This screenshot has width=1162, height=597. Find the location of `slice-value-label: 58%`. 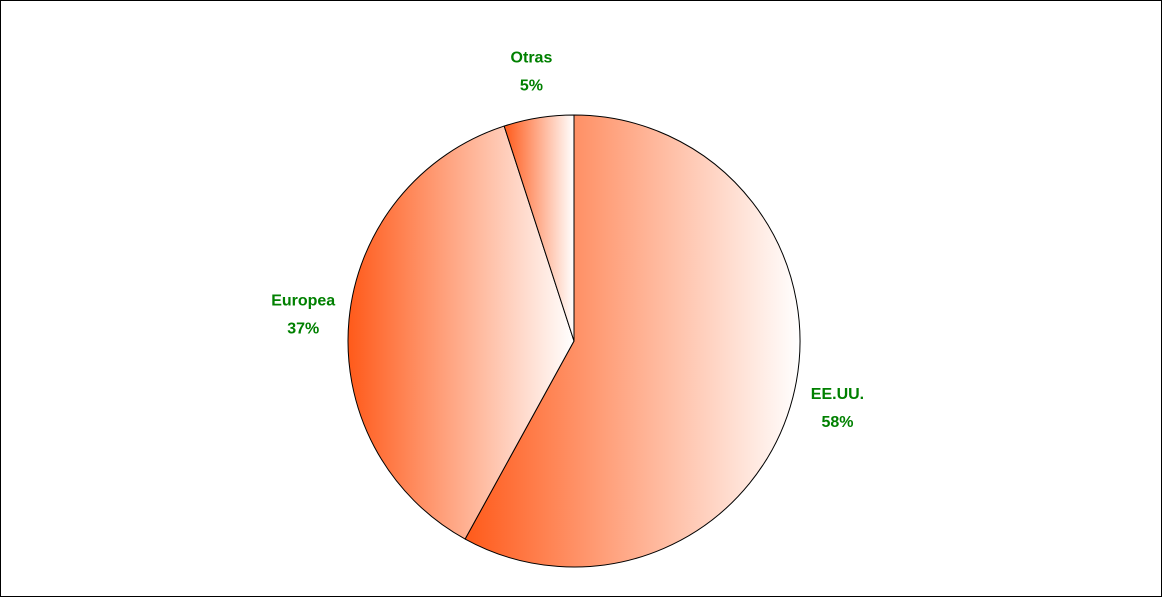

slice-value-label: 58% is located at coordinates (837, 422).